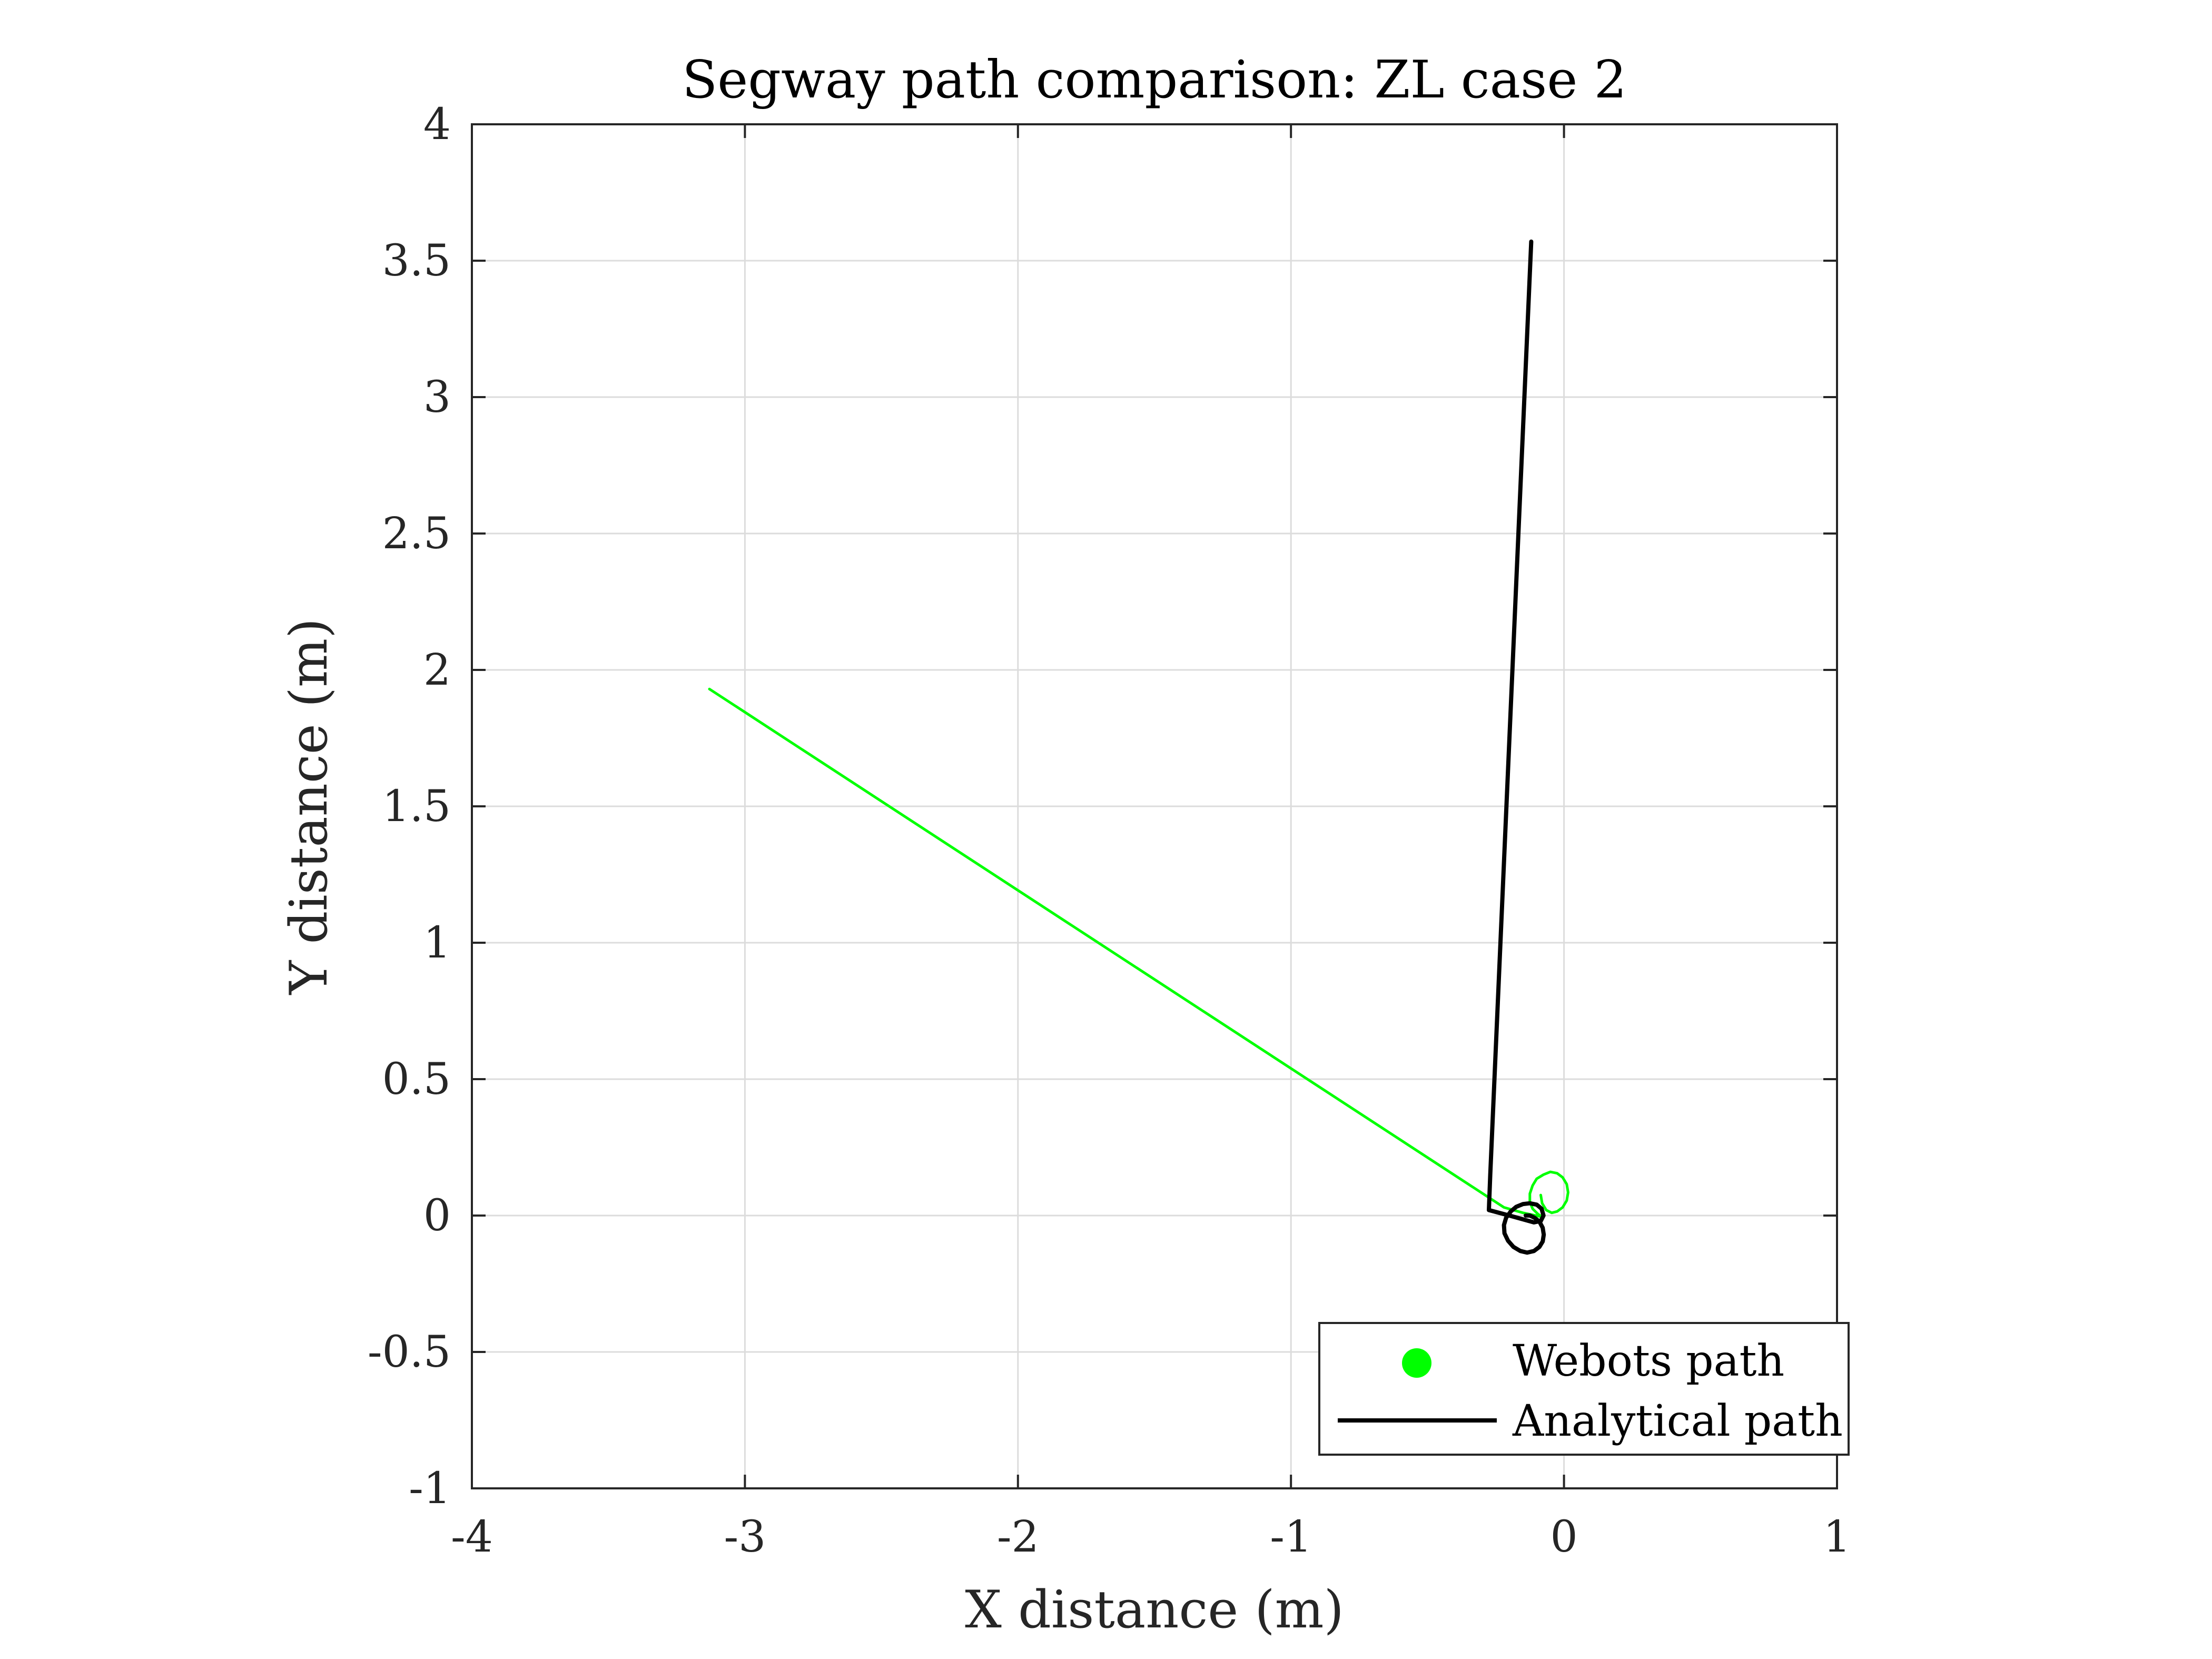 The height and width of the screenshot is (1659, 2212). What do you see at coordinates (416, 1079) in the screenshot?
I see `y-tick-label: 0.5` at bounding box center [416, 1079].